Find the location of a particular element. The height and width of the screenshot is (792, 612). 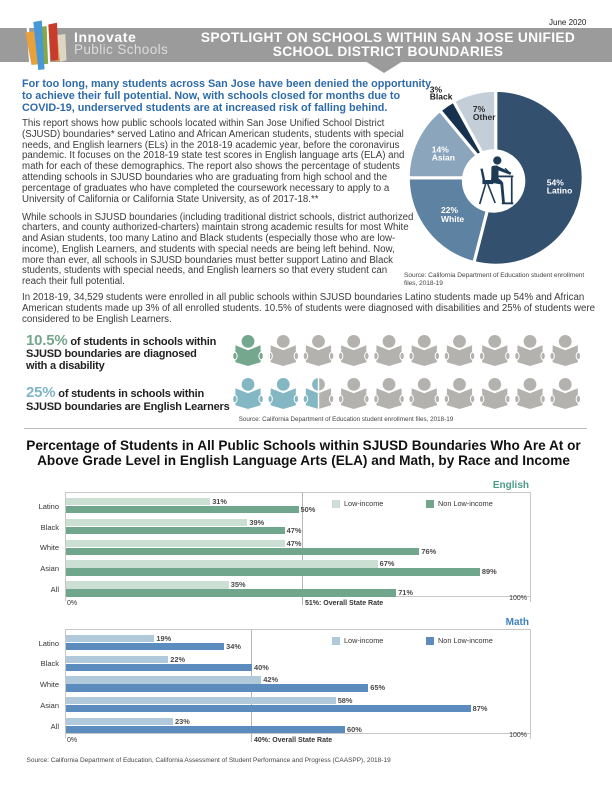

svg-text: Latino is located at coordinates (560, 191).